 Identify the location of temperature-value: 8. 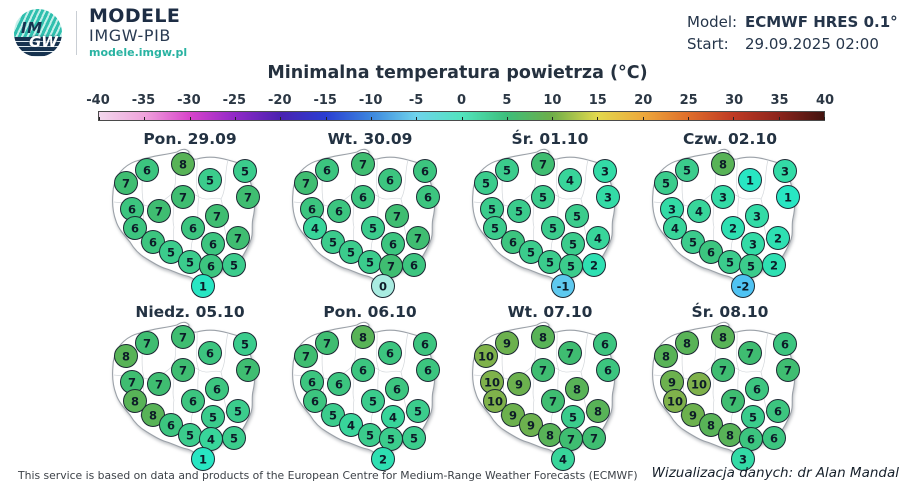
(598, 411).